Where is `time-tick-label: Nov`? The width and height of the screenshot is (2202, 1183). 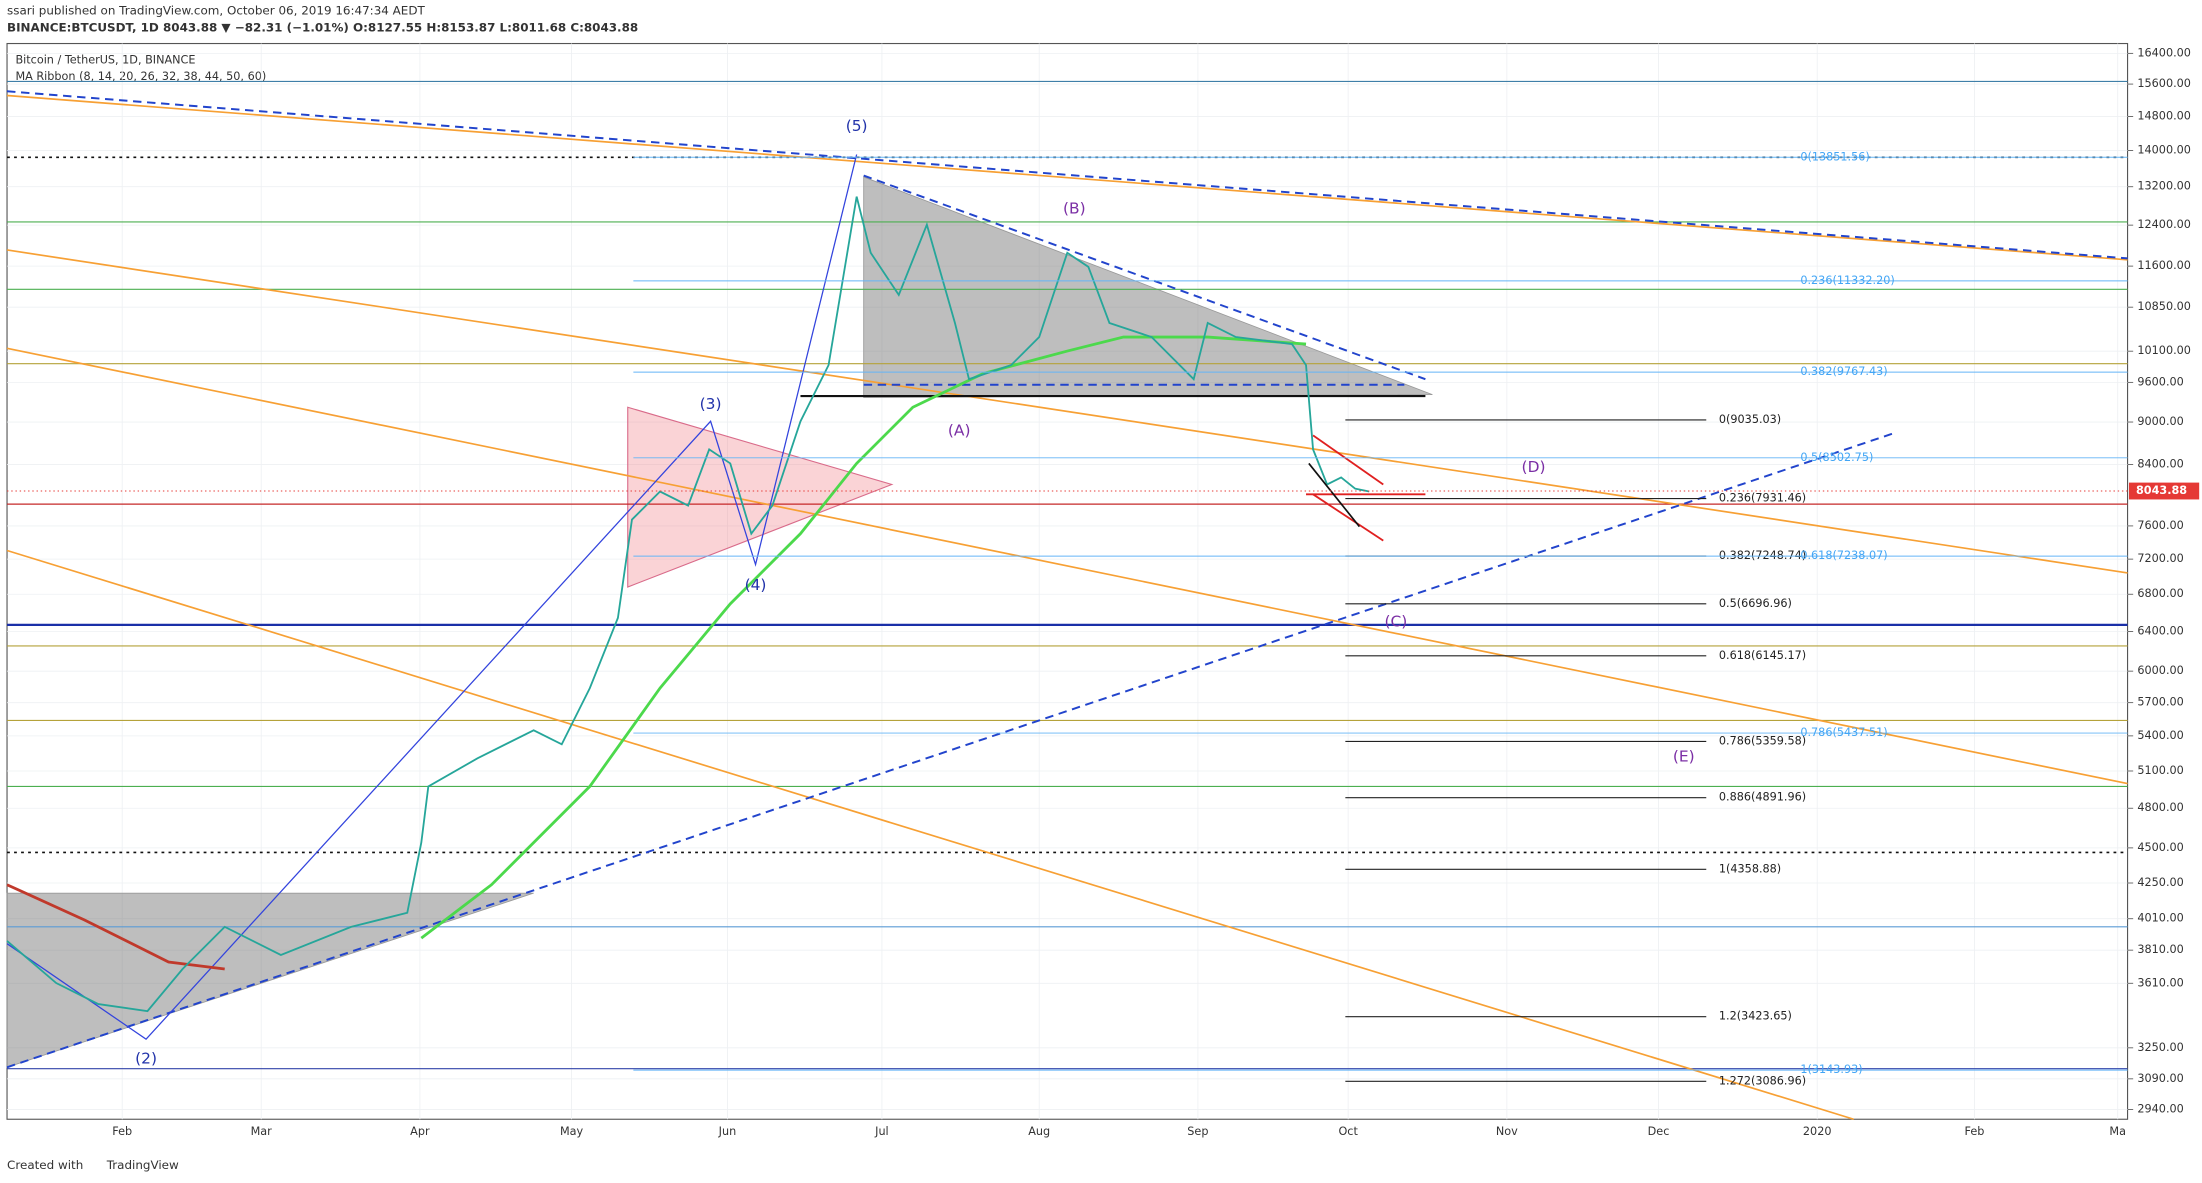
time-tick-label: Nov is located at coordinates (1507, 1131).